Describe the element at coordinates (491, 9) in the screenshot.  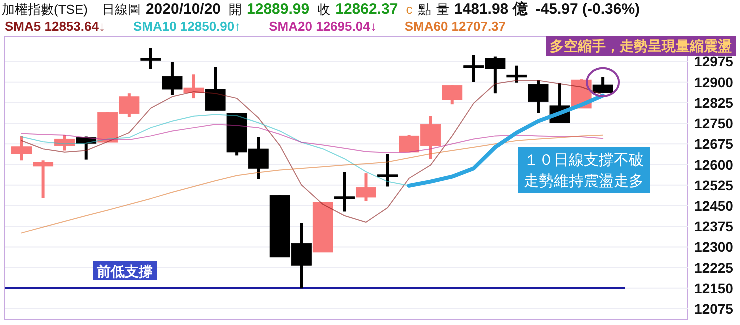
I see `text: 1481.98 億` at that location.